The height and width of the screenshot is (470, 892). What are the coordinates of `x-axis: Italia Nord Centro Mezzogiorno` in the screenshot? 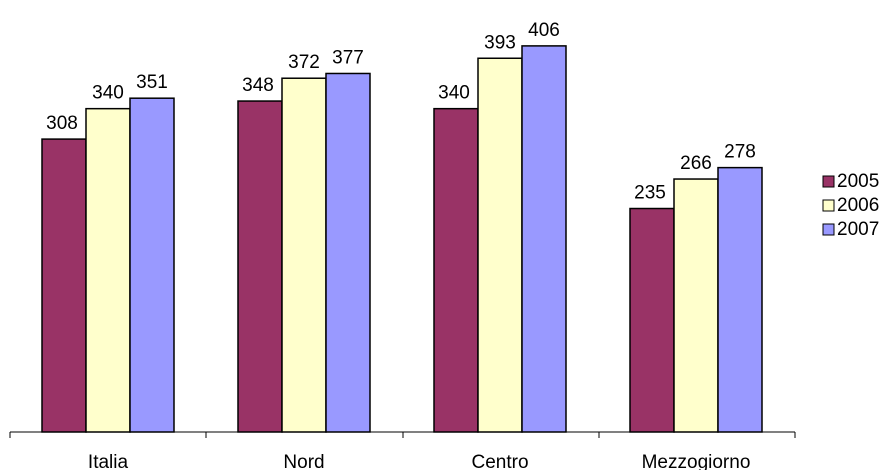 It's located at (402, 450).